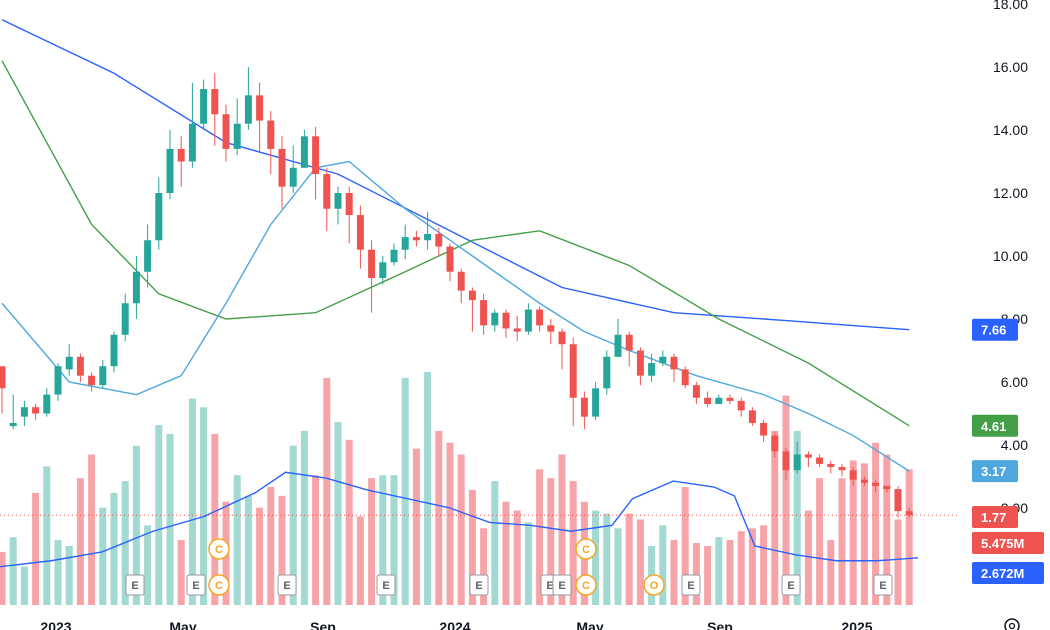 The height and width of the screenshot is (630, 1050). What do you see at coordinates (993, 330) in the screenshot?
I see `value-label-text: 7.66` at bounding box center [993, 330].